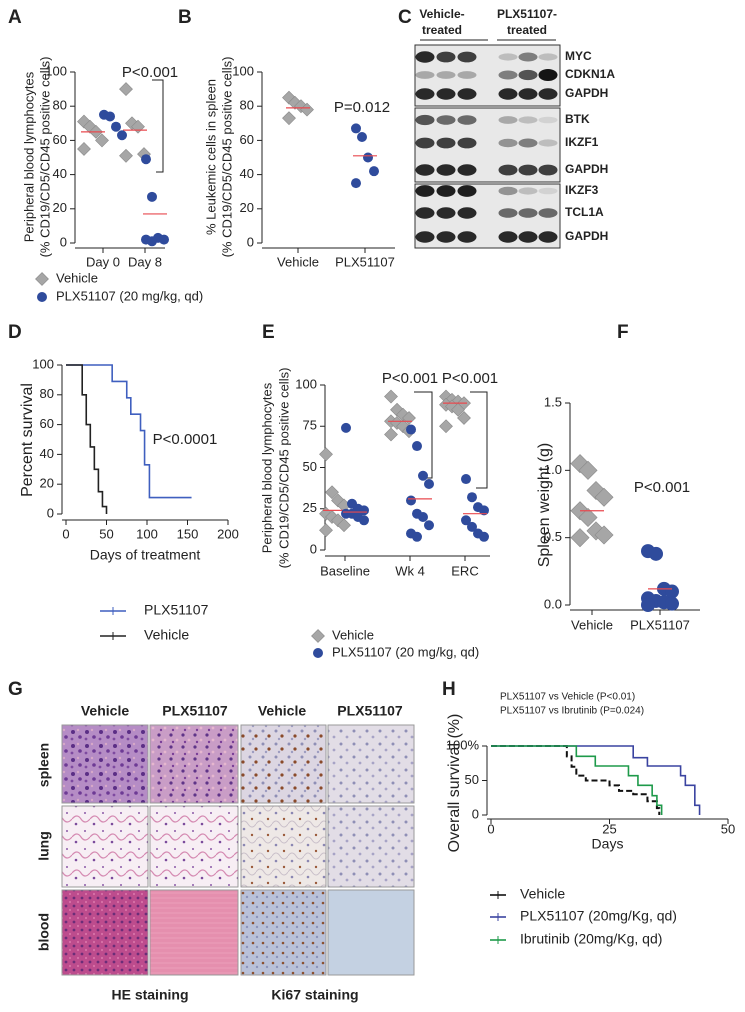  I want to click on x-tick-label: 200, so click(228, 533).